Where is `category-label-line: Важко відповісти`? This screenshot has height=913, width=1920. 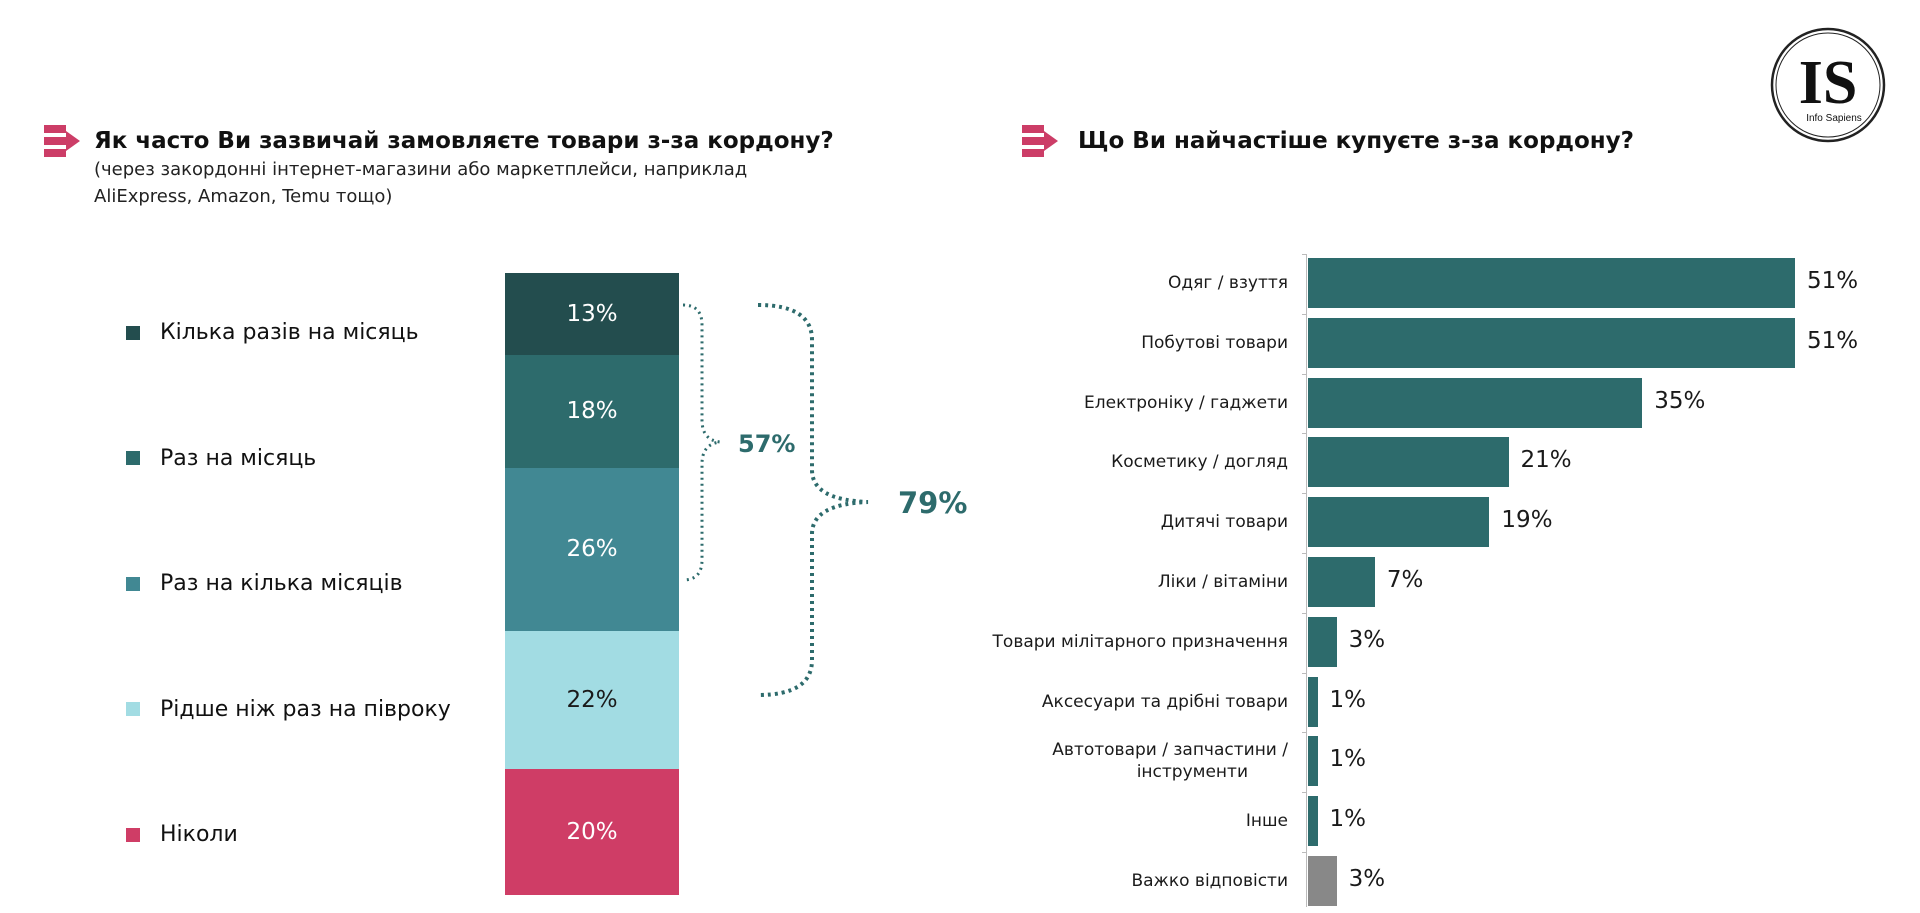
category-label-line: Важко відповісти is located at coordinates (1209, 881).